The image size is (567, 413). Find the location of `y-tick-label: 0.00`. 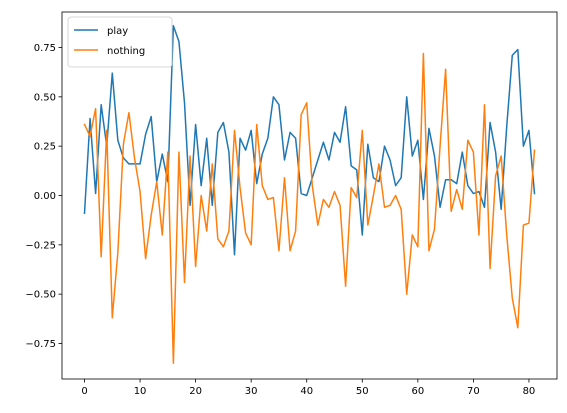

y-tick-label: 0.00 is located at coordinates (45, 196).